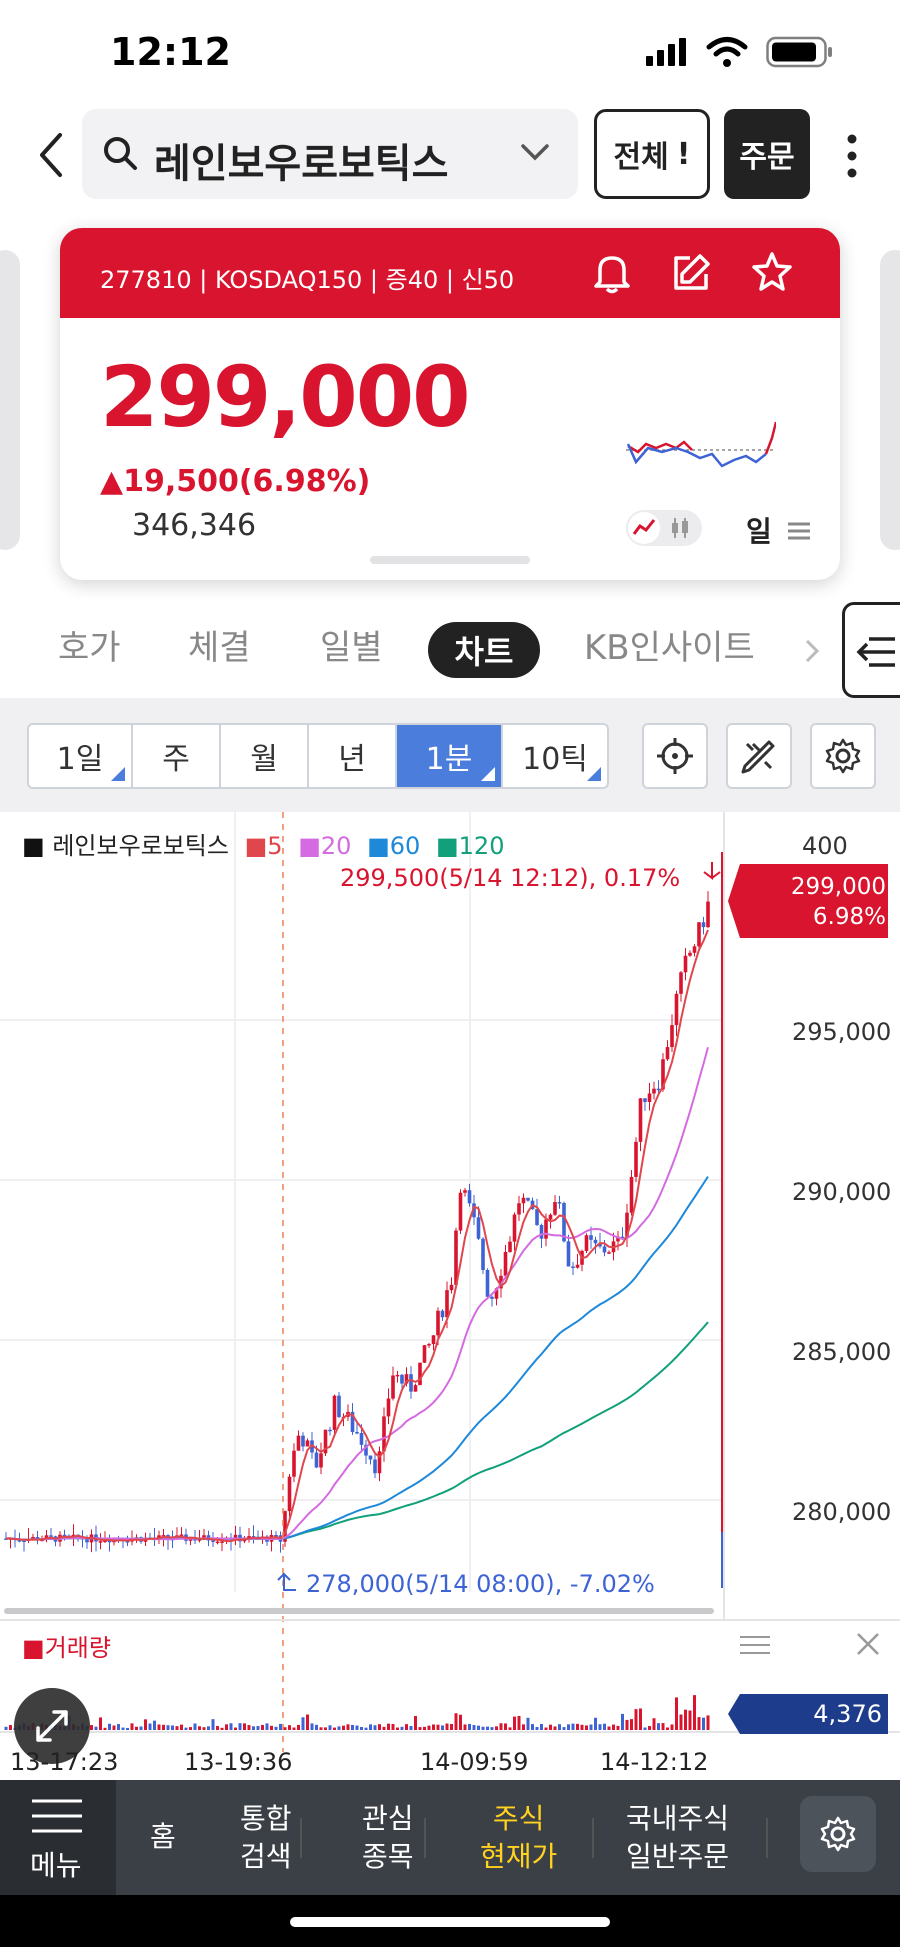  Describe the element at coordinates (81, 756) in the screenshot. I see `period-1day: 1일` at that location.